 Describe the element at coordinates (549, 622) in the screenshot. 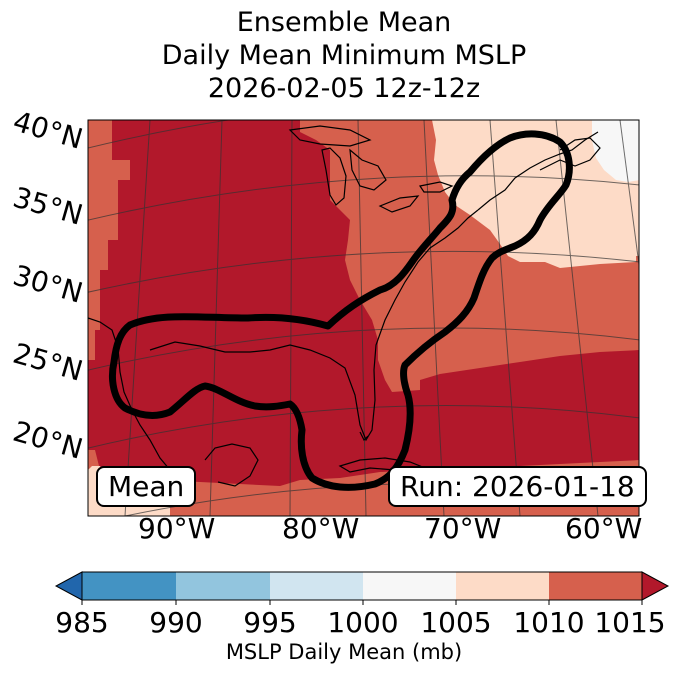

I see `colorbar-tick-label-1010: 1010` at that location.